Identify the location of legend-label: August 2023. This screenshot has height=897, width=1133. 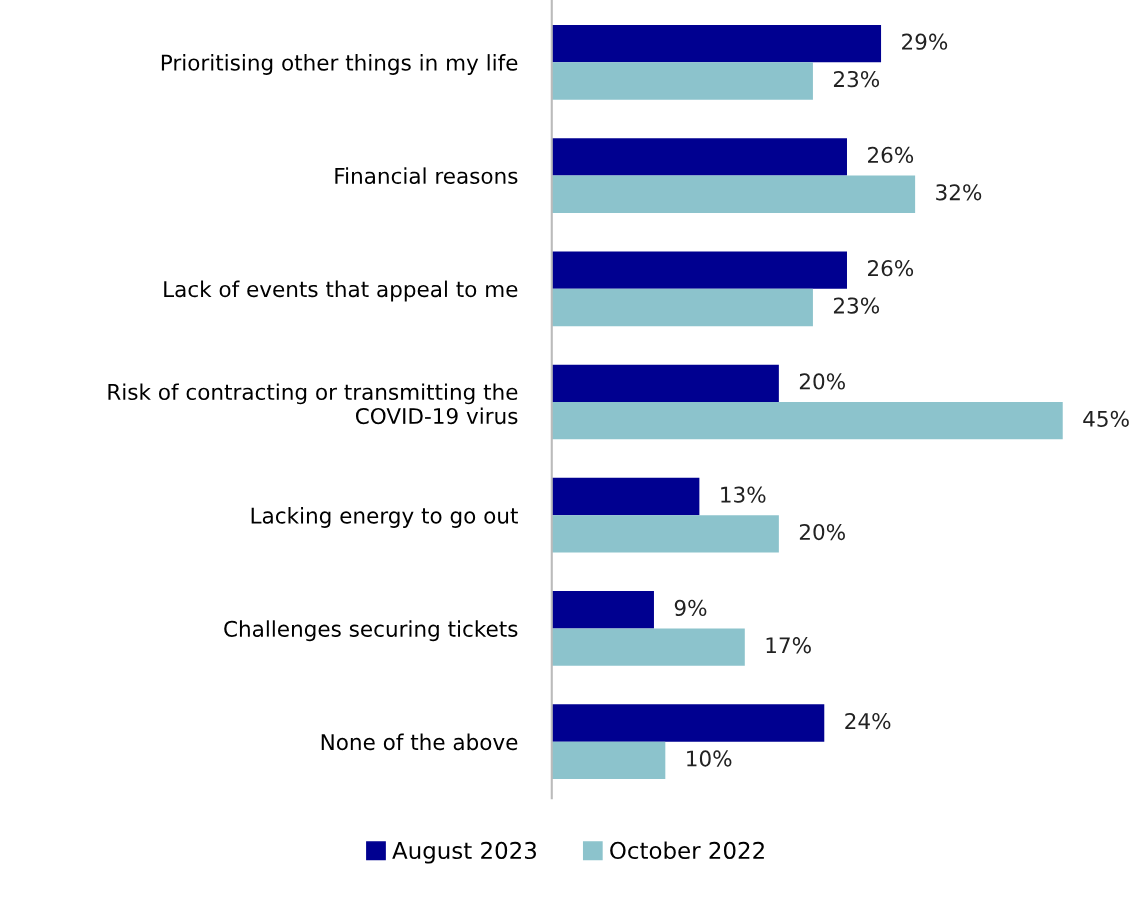
(464, 852).